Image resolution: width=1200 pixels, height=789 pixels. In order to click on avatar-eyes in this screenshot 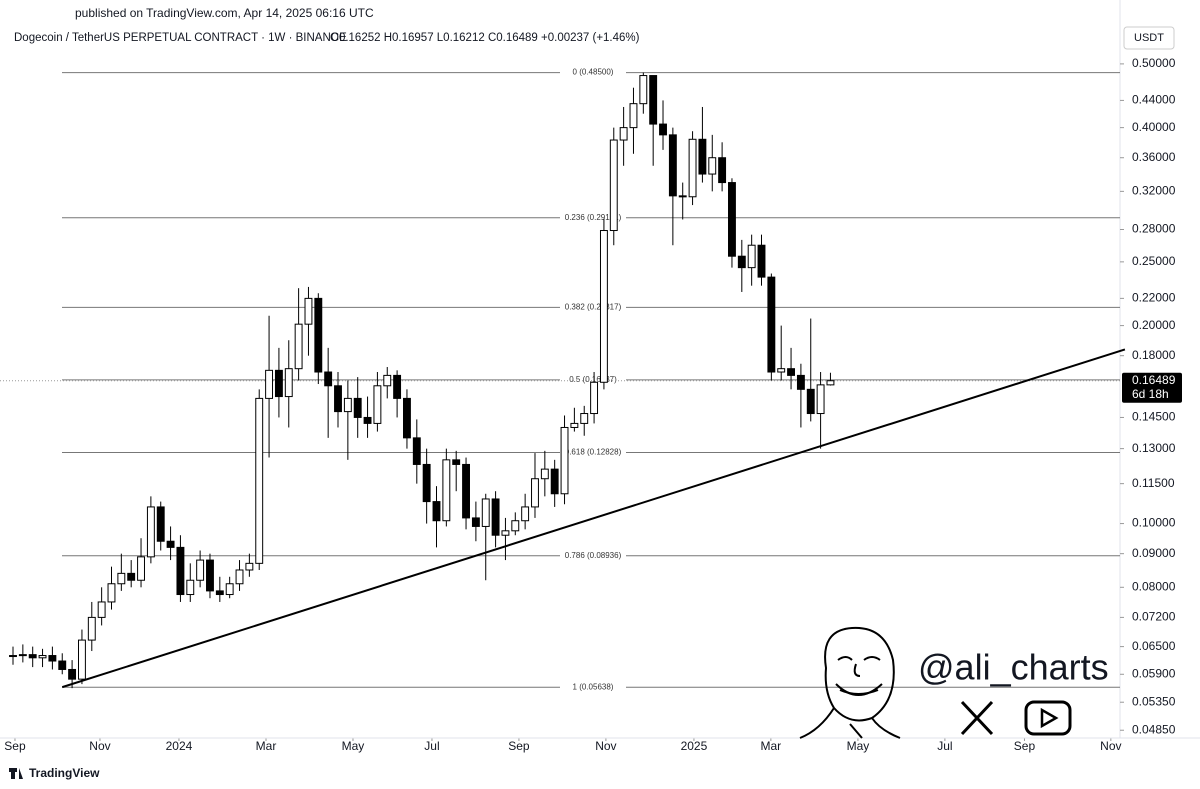, I will do `click(859, 658)`.